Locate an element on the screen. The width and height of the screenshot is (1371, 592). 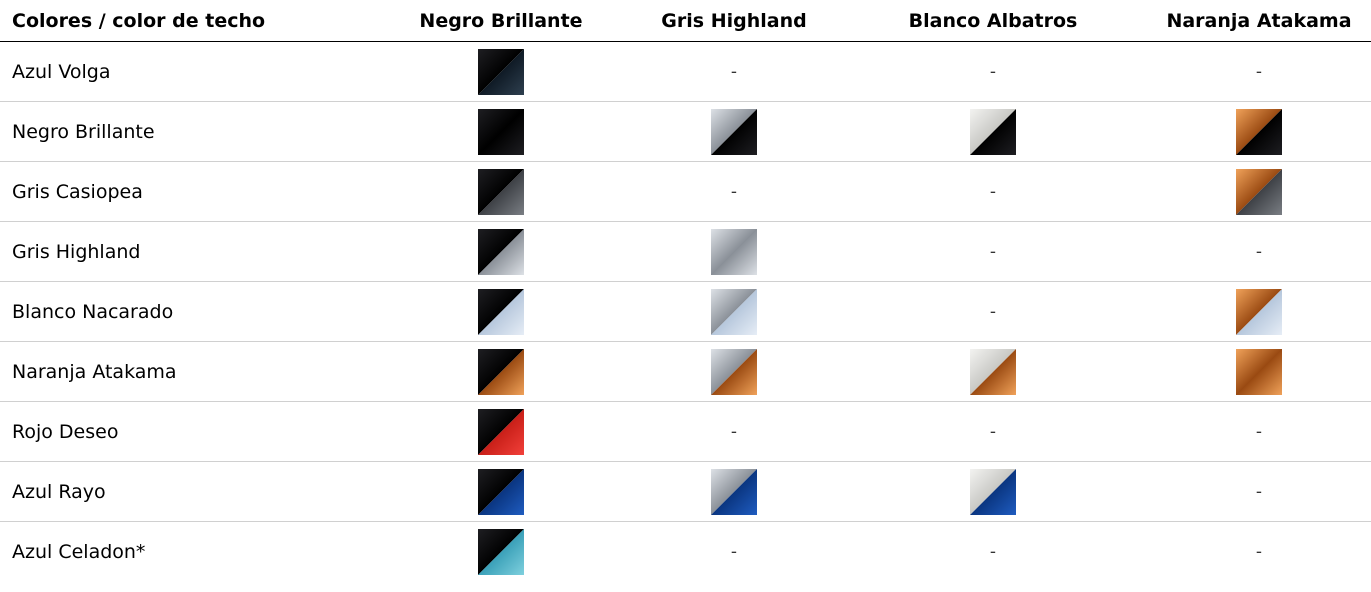
row-label: Naranja Atakama is located at coordinates (94, 371).